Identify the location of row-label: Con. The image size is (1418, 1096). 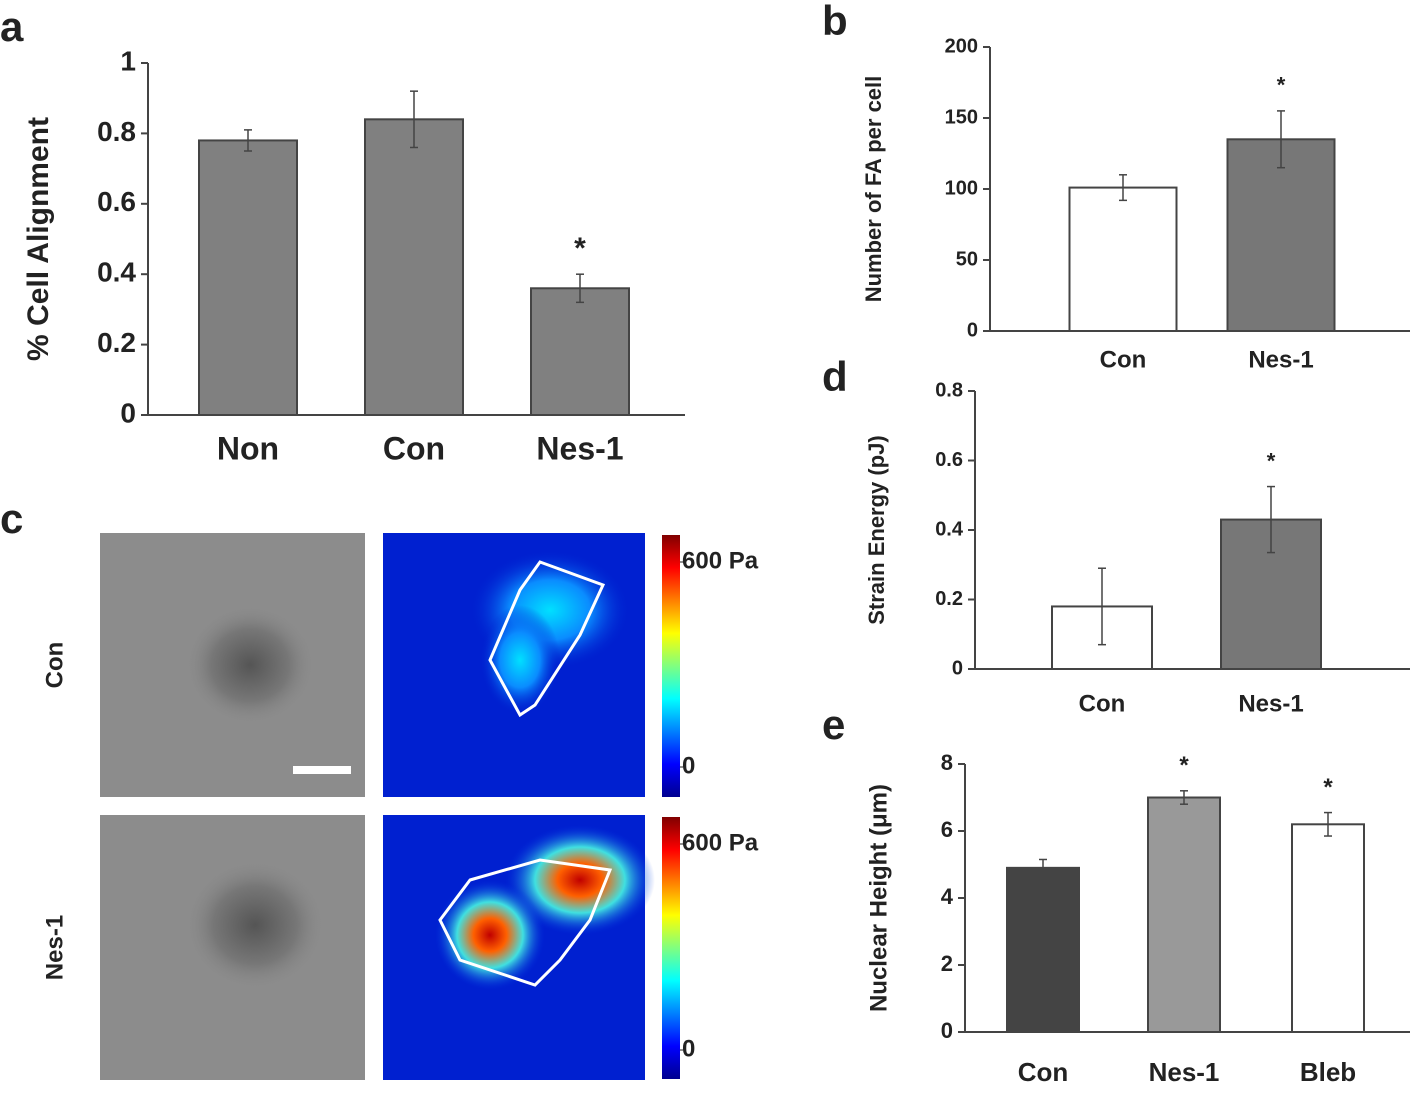
(54, 665).